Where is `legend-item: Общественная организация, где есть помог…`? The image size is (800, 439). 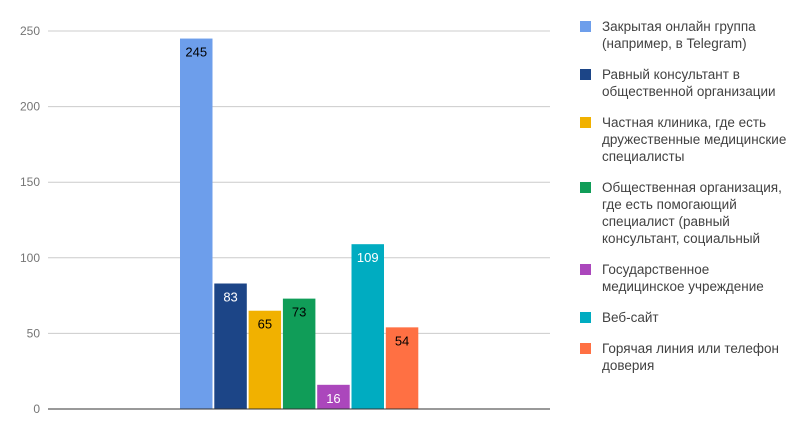 legend-item: Общественная организация, где есть помог… is located at coordinates (687, 213).